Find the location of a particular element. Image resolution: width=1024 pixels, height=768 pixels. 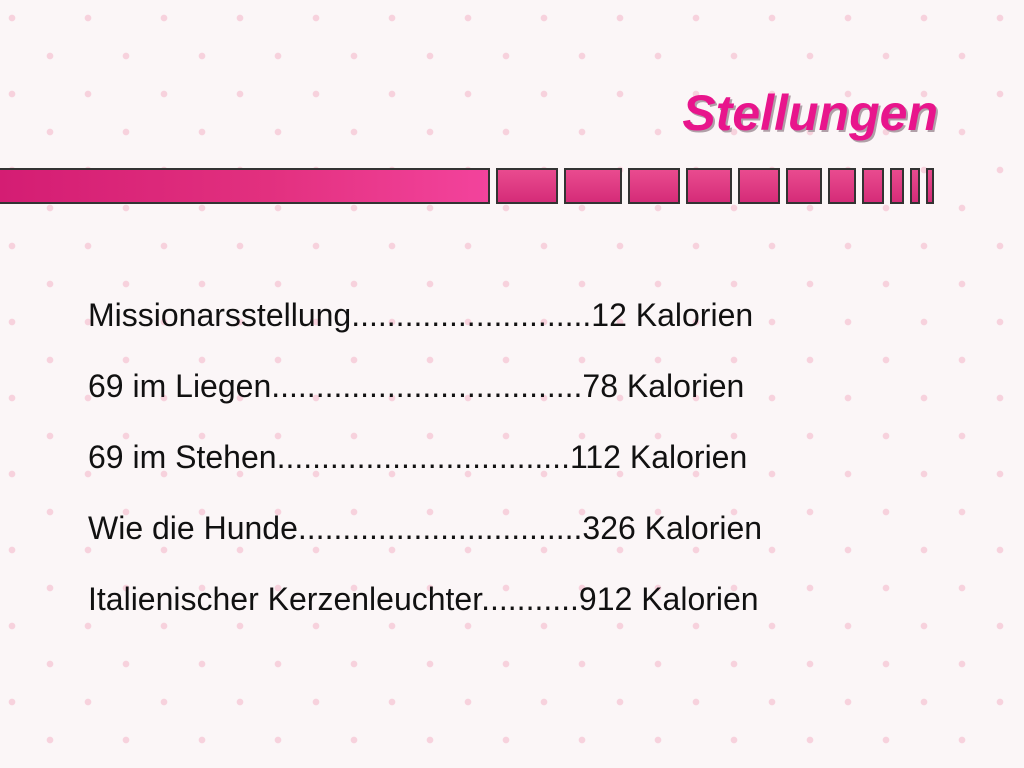

bar-segment-main is located at coordinates (245, 186).